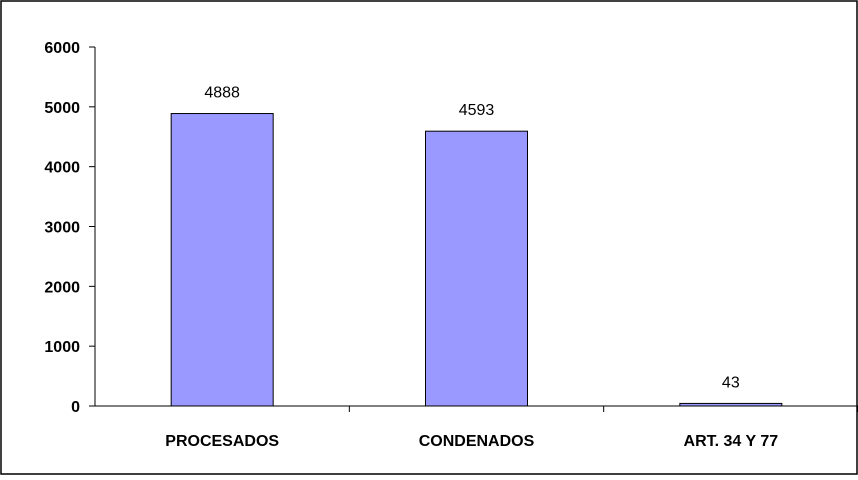 This screenshot has height=480, width=858. What do you see at coordinates (75, 407) in the screenshot?
I see `y-tick-label: 0` at bounding box center [75, 407].